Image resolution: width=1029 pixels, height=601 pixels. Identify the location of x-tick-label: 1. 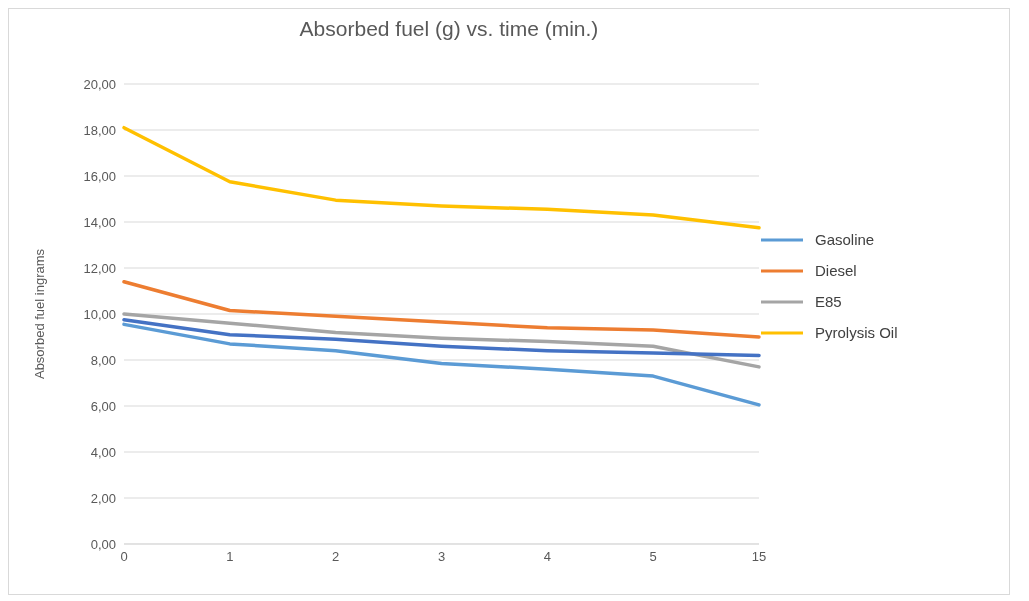
(230, 557).